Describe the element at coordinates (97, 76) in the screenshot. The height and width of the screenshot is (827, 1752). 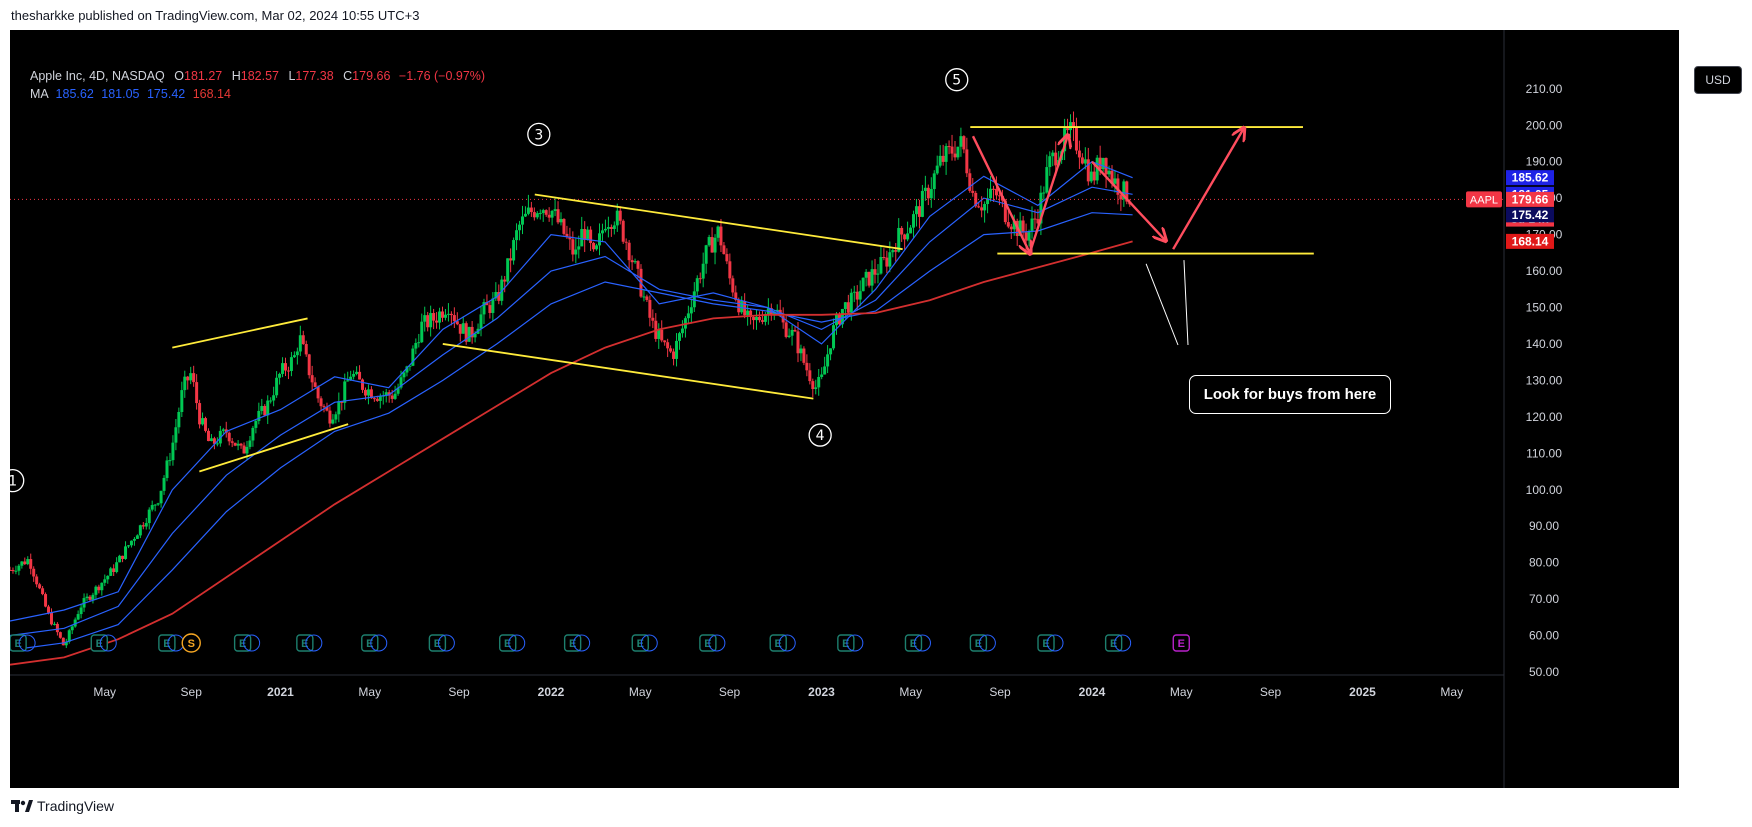
I see `symbol-name: Apple Inc, 4D, NASDAQ` at that location.